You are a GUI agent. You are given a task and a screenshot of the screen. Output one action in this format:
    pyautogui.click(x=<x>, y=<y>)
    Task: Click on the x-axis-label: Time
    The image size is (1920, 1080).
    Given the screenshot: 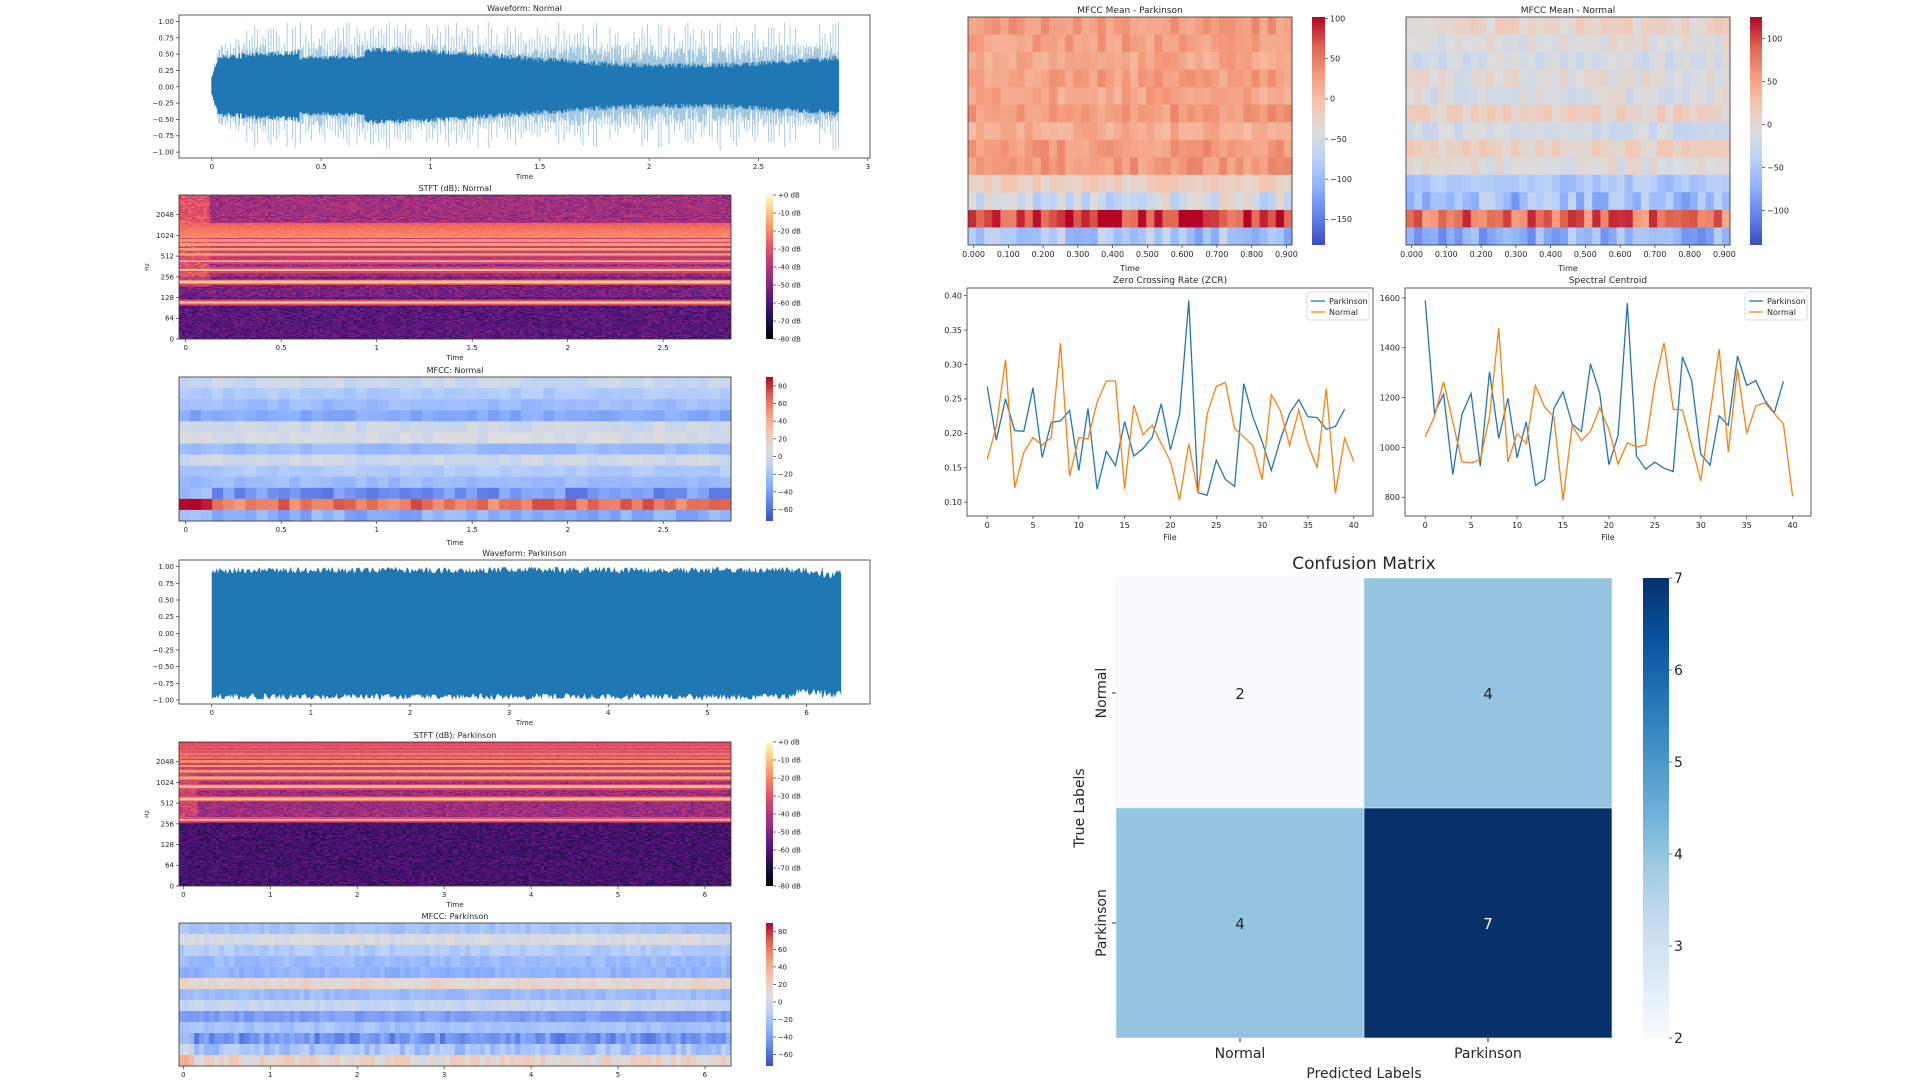 What is the action you would take?
    pyautogui.click(x=454, y=358)
    